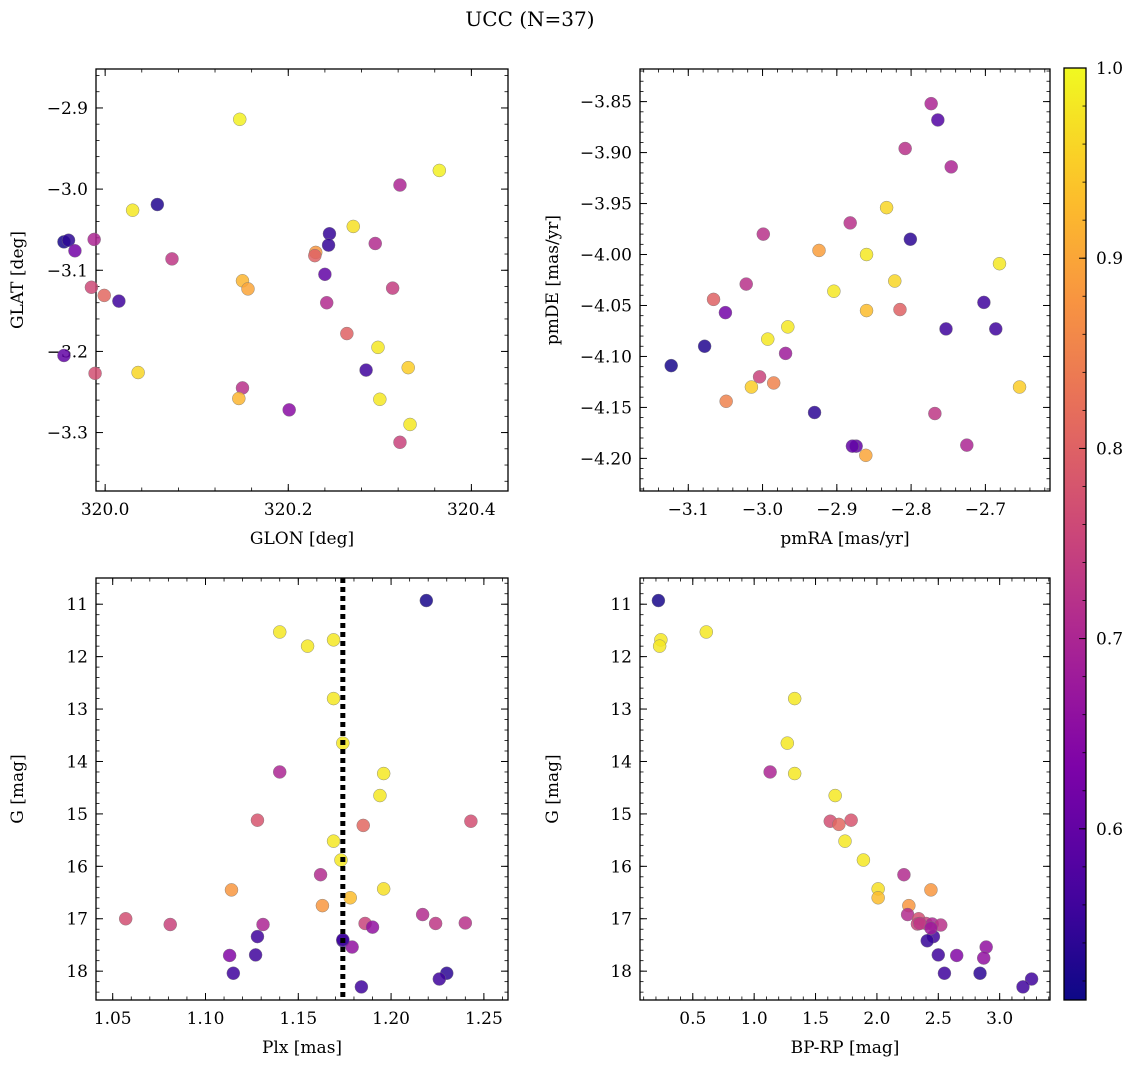 This screenshot has width=1136, height=1068. I want to click on x-tick-label: −2.8, so click(910, 510).